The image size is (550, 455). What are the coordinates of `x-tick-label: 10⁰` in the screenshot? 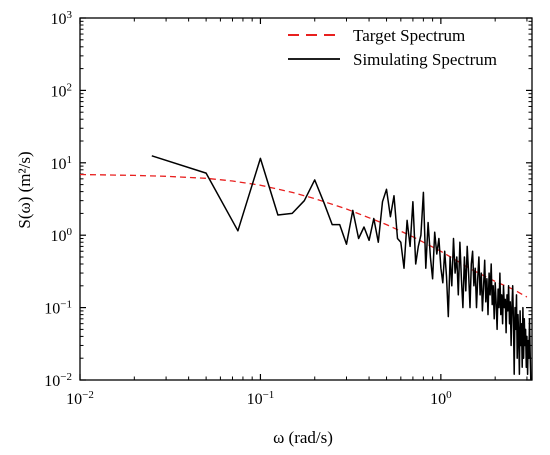 It's located at (441, 398).